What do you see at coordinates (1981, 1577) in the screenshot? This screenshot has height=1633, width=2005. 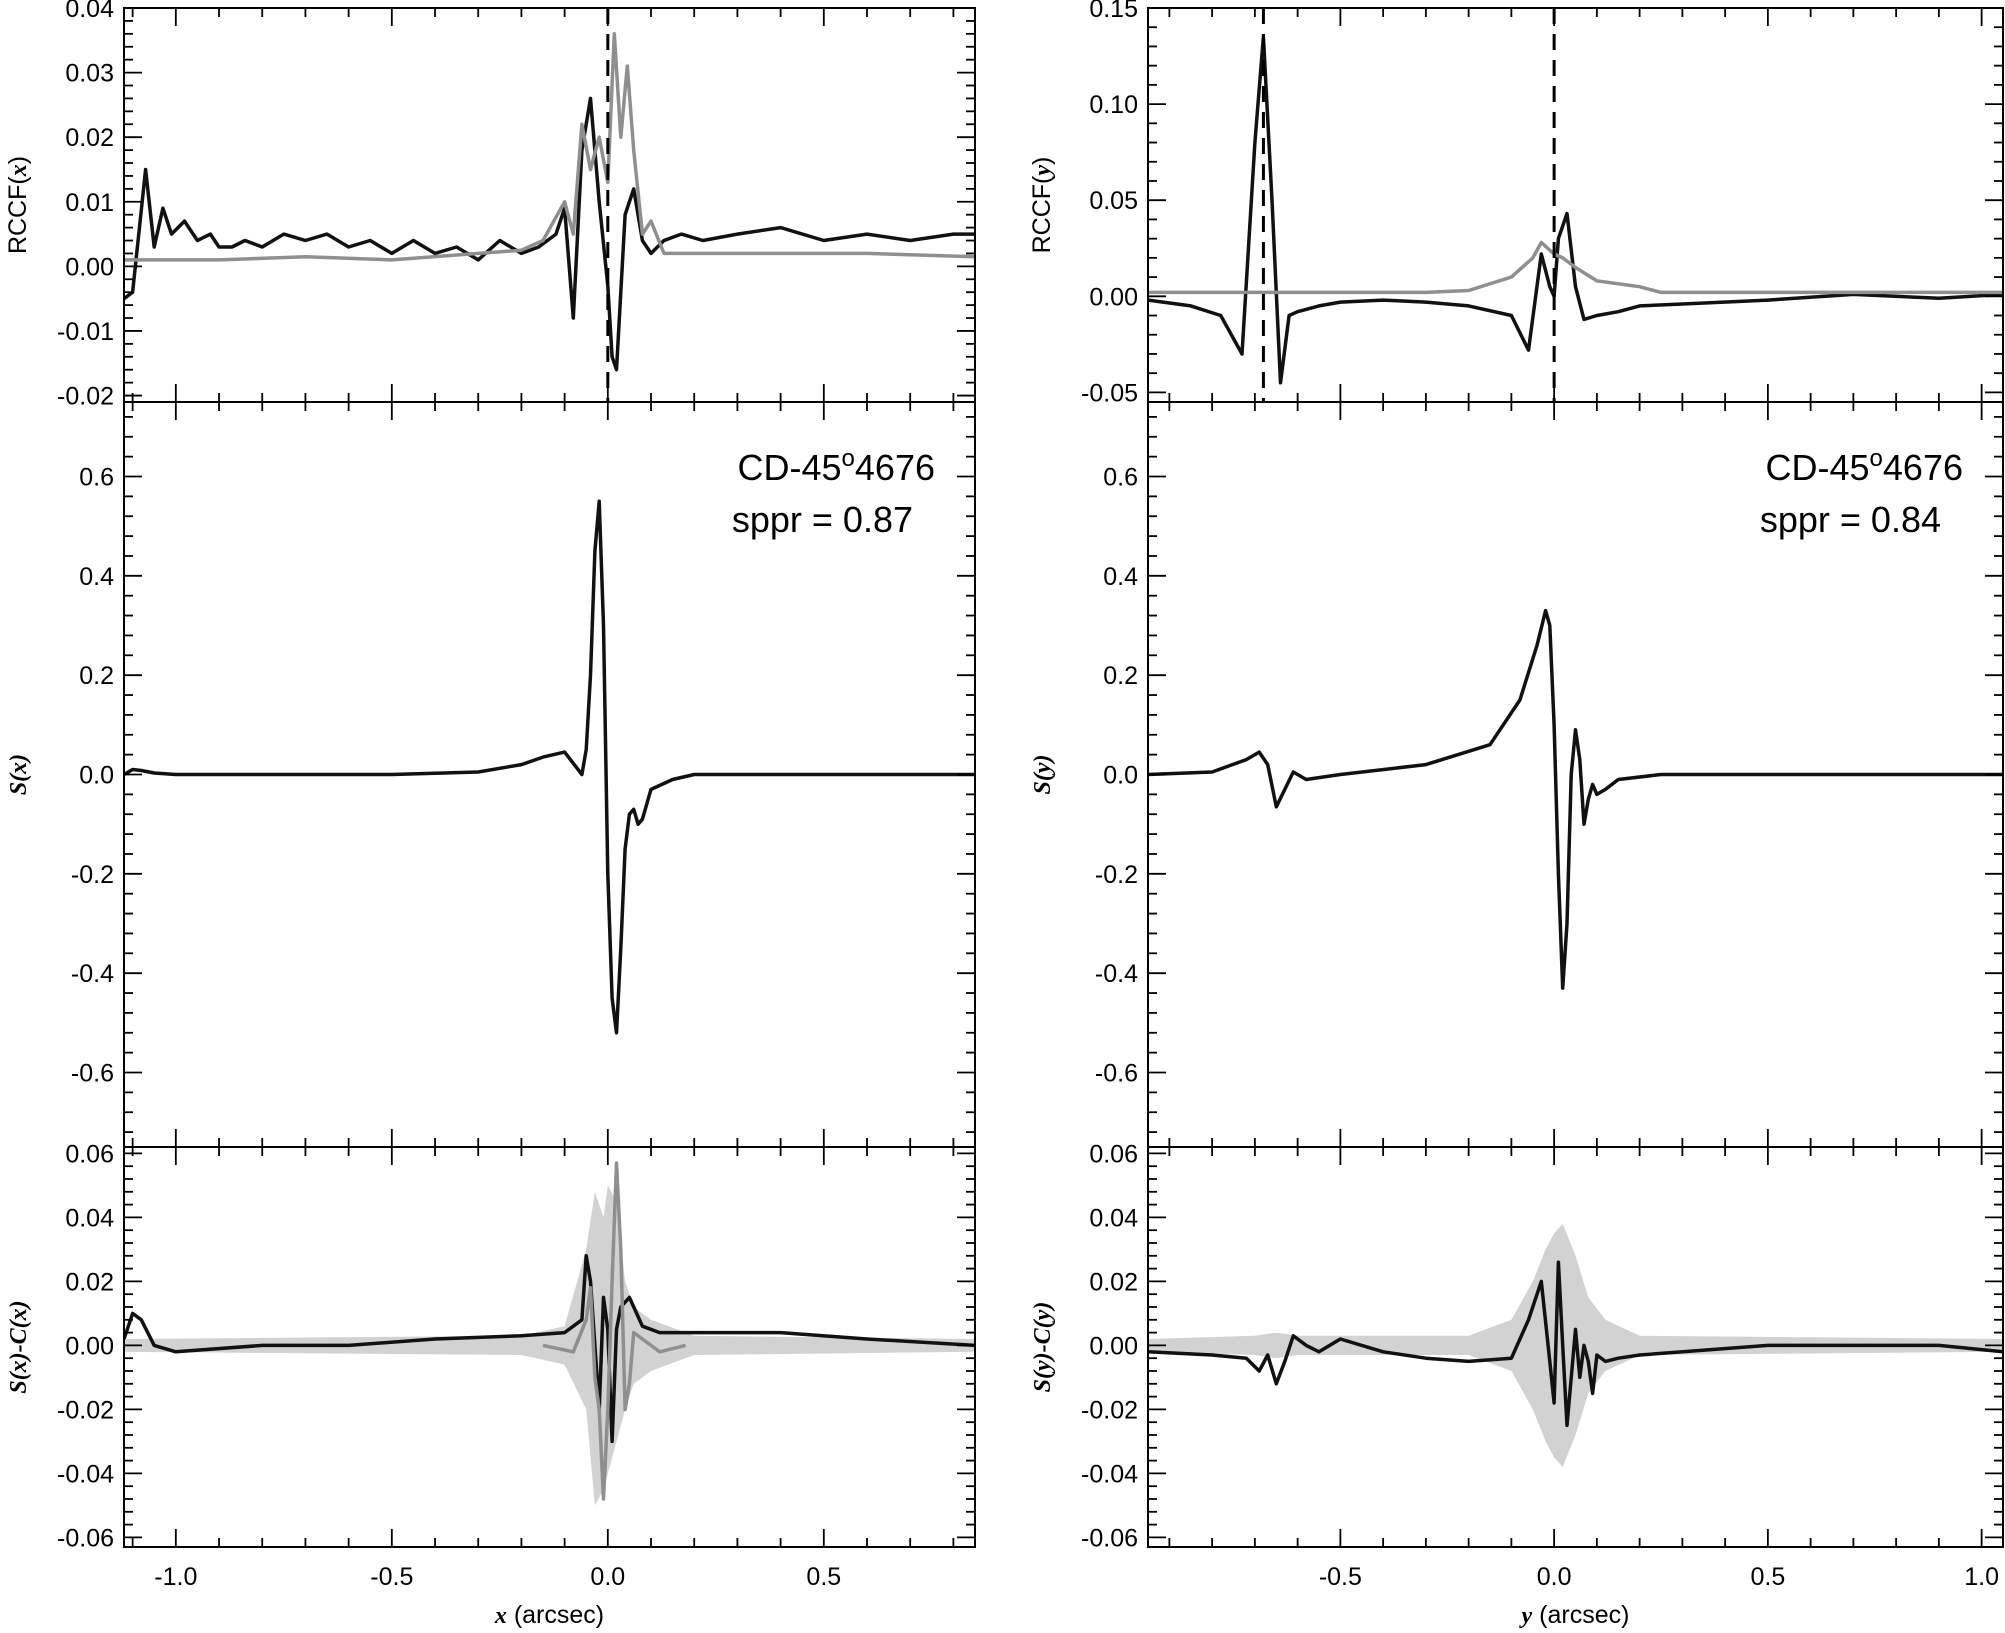 I see `x-tick-label: 1.0` at bounding box center [1981, 1577].